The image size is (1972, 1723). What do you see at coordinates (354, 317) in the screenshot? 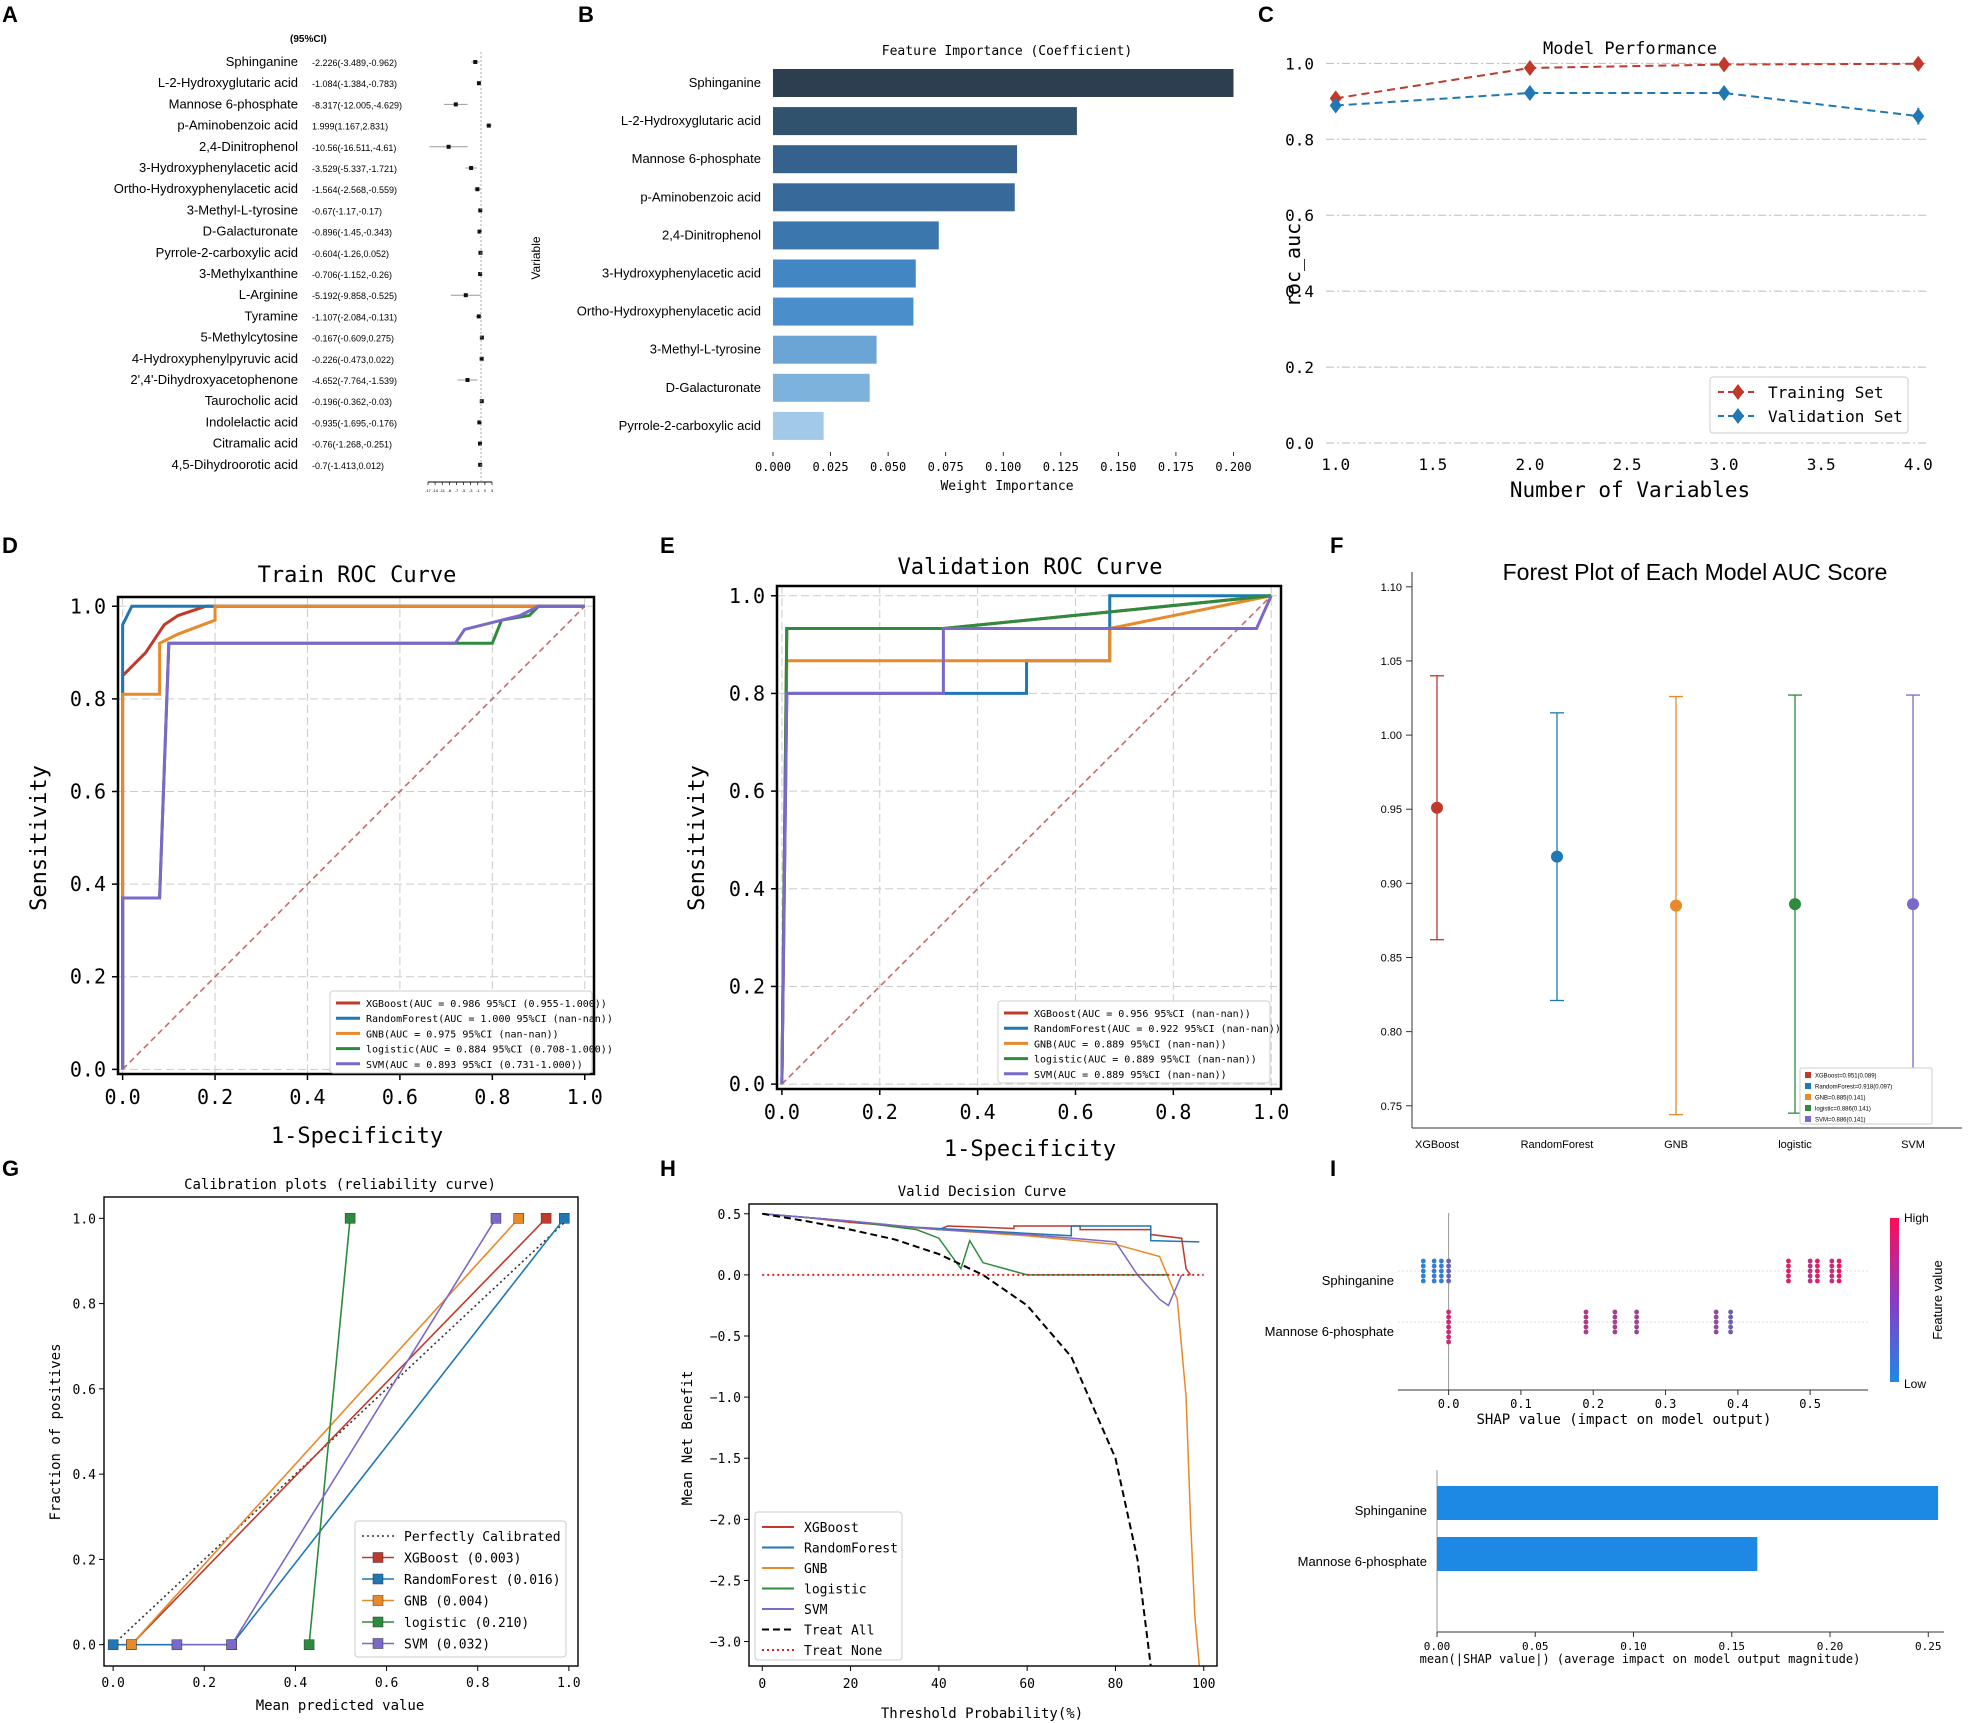
I see `forest-ci-text: -1.107(-2.084,-0.131)` at bounding box center [354, 317].